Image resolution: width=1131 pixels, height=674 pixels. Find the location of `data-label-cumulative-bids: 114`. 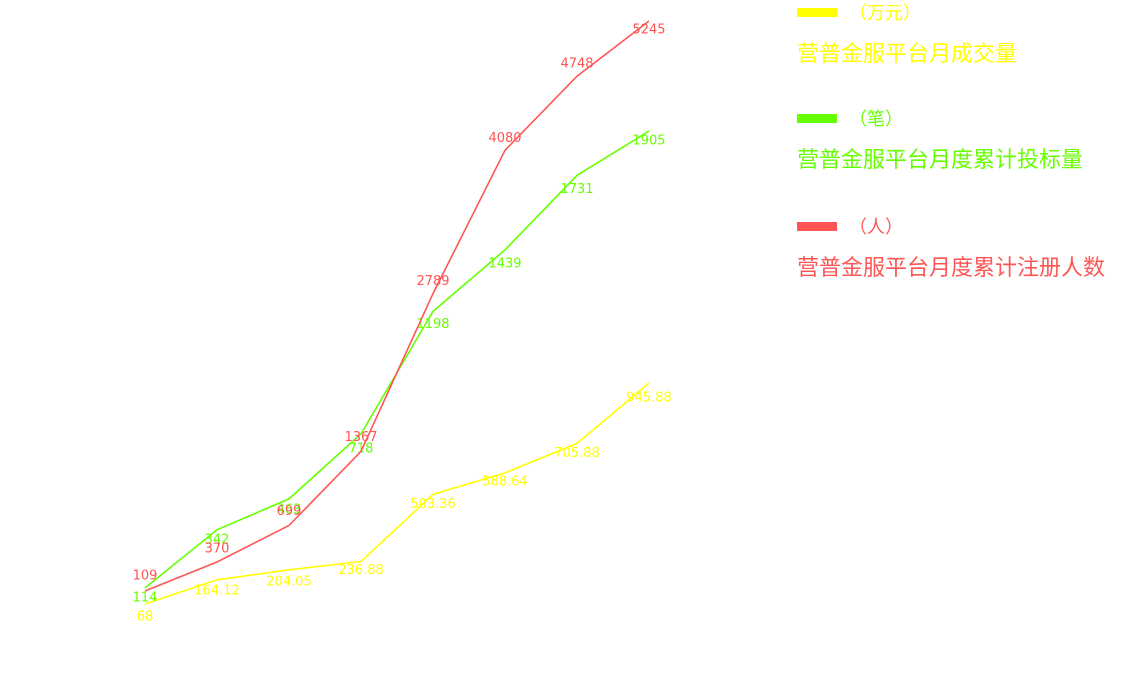

data-label-cumulative-bids: 114 is located at coordinates (145, 598).